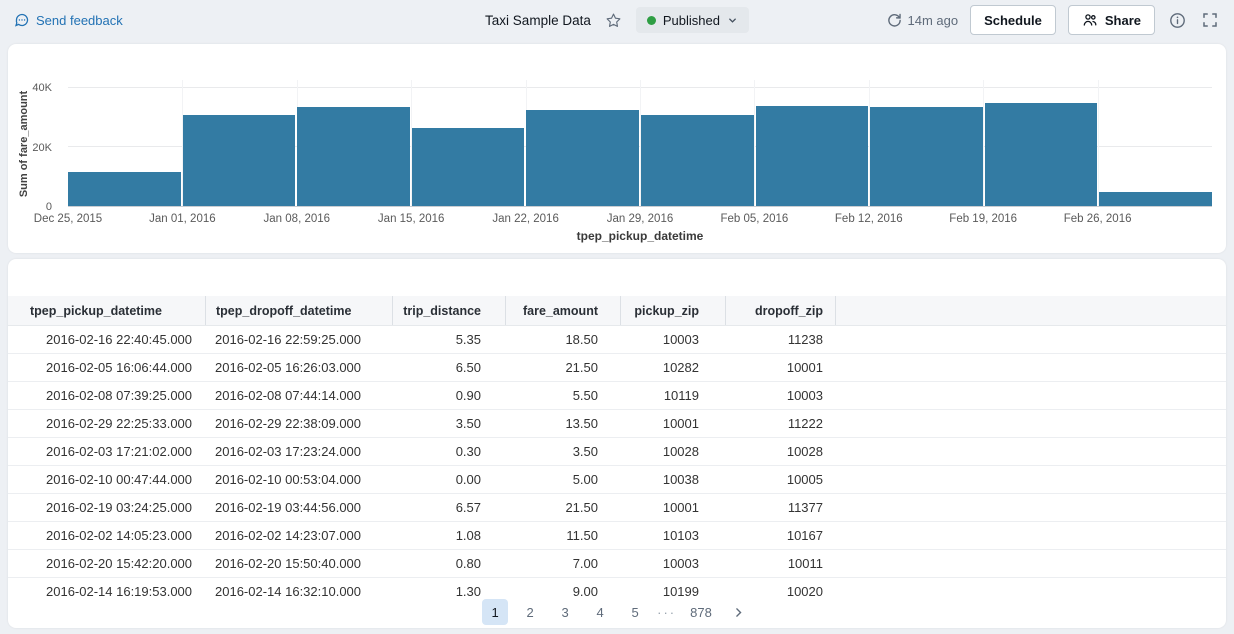 This screenshot has height=634, width=1234. What do you see at coordinates (804, 590) in the screenshot?
I see `table-cell: 10020` at bounding box center [804, 590].